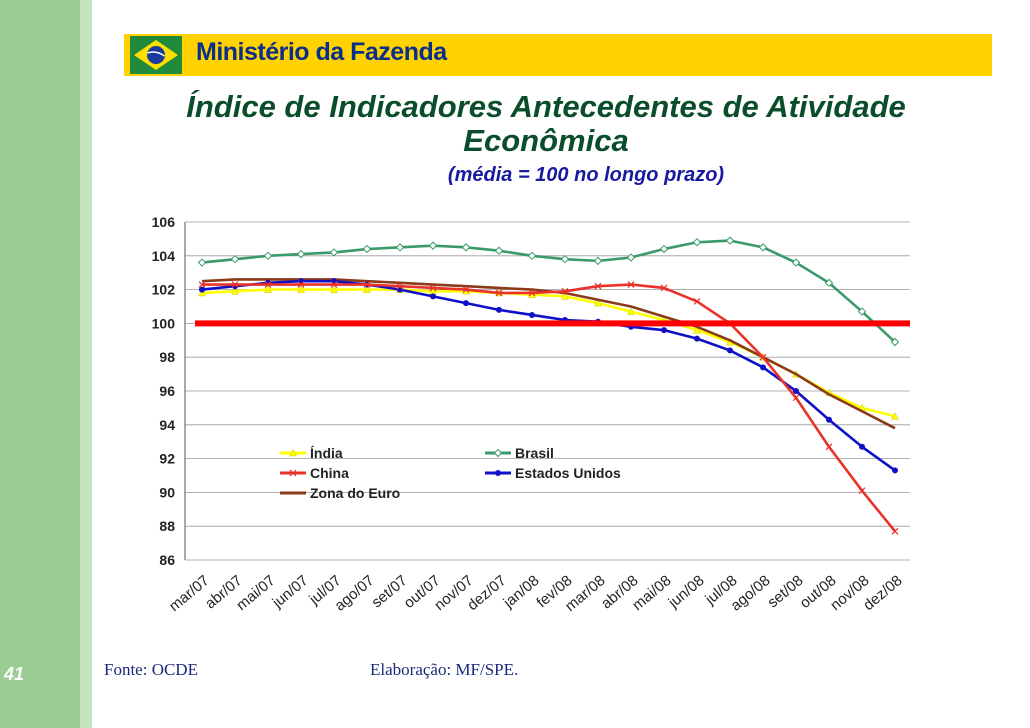  Describe the element at coordinates (164, 256) in the screenshot. I see `y-tick-label: 104` at that location.